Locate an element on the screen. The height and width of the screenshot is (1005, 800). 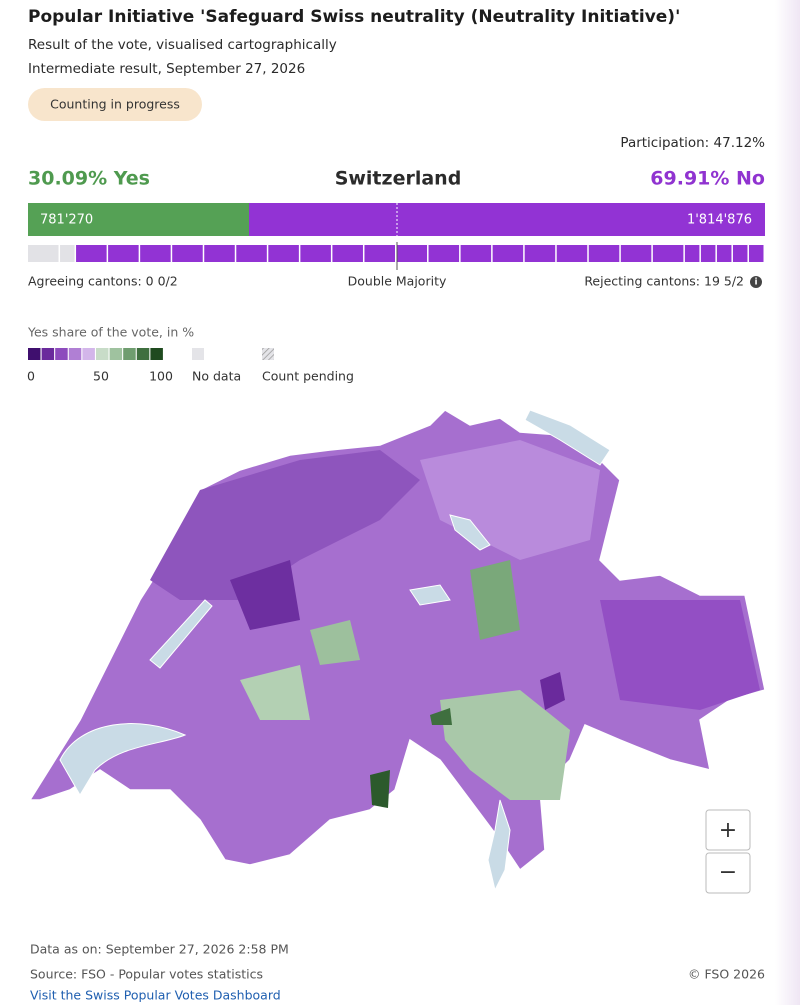
agreeing-cantons: Agreeing cantons: 0 0/2 is located at coordinates (103, 281).